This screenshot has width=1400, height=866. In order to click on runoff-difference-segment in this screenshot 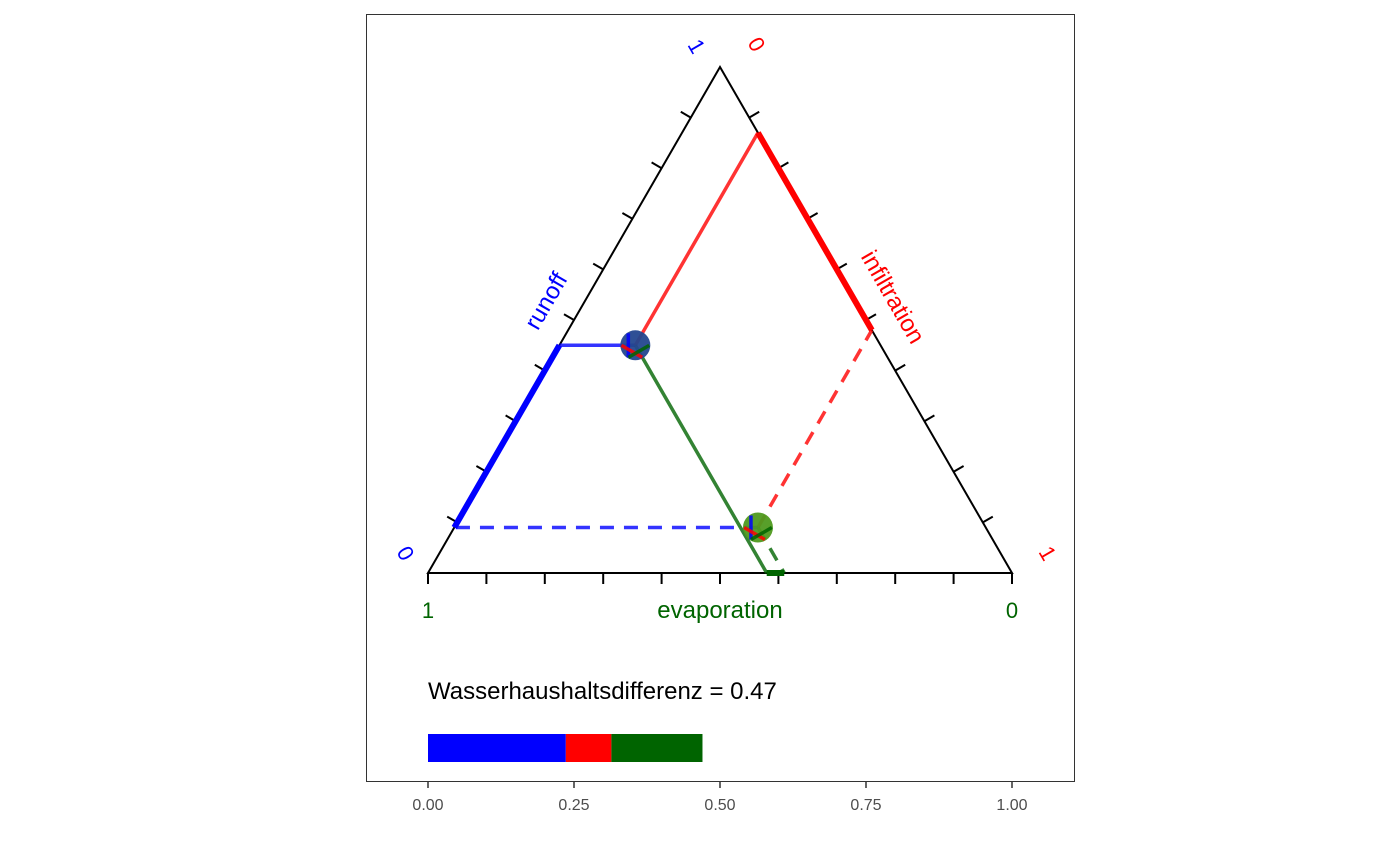, I will do `click(506, 436)`.